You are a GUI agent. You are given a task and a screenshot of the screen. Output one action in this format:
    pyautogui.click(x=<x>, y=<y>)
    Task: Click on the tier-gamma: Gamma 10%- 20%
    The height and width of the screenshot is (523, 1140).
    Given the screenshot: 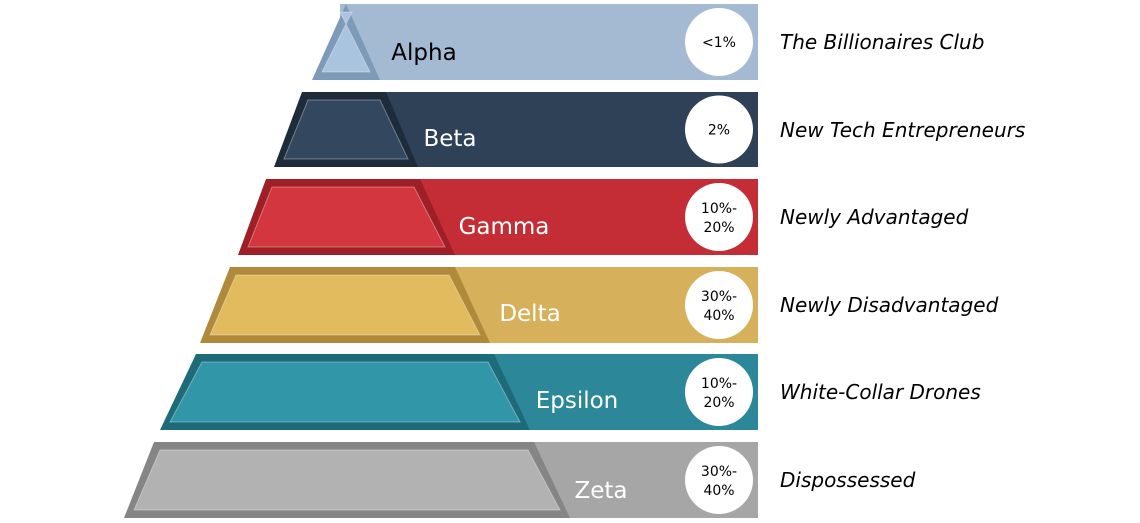 What is the action you would take?
    pyautogui.click(x=498, y=217)
    